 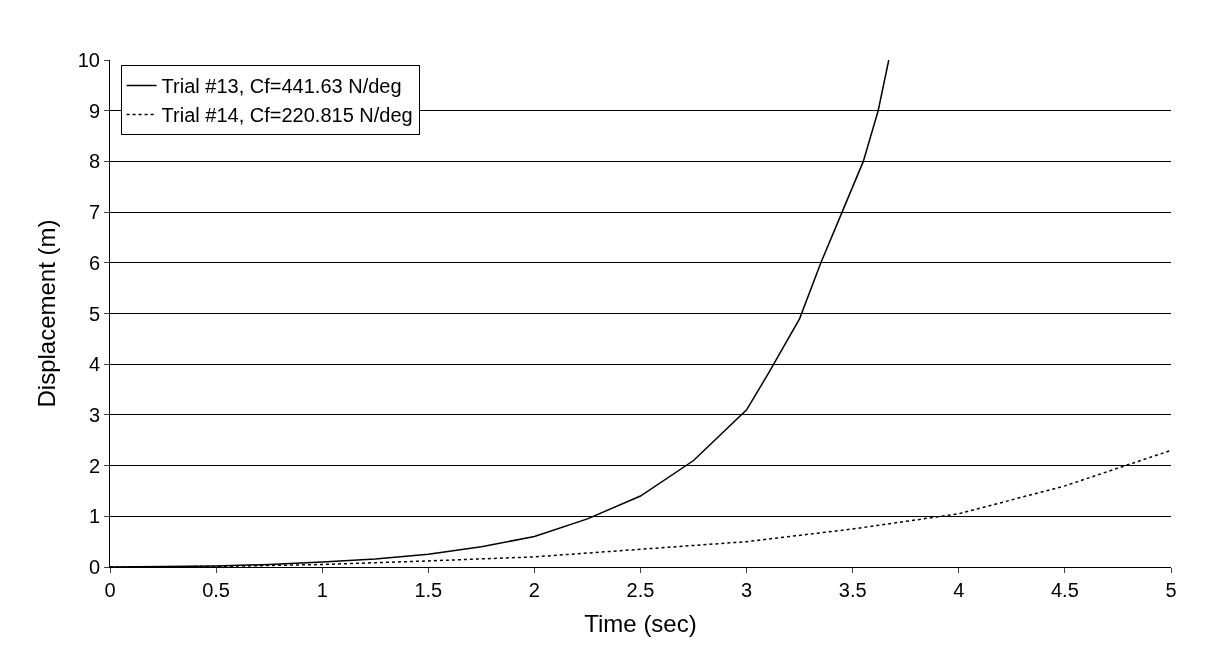 I want to click on y-tick-label: 7, so click(x=94, y=212).